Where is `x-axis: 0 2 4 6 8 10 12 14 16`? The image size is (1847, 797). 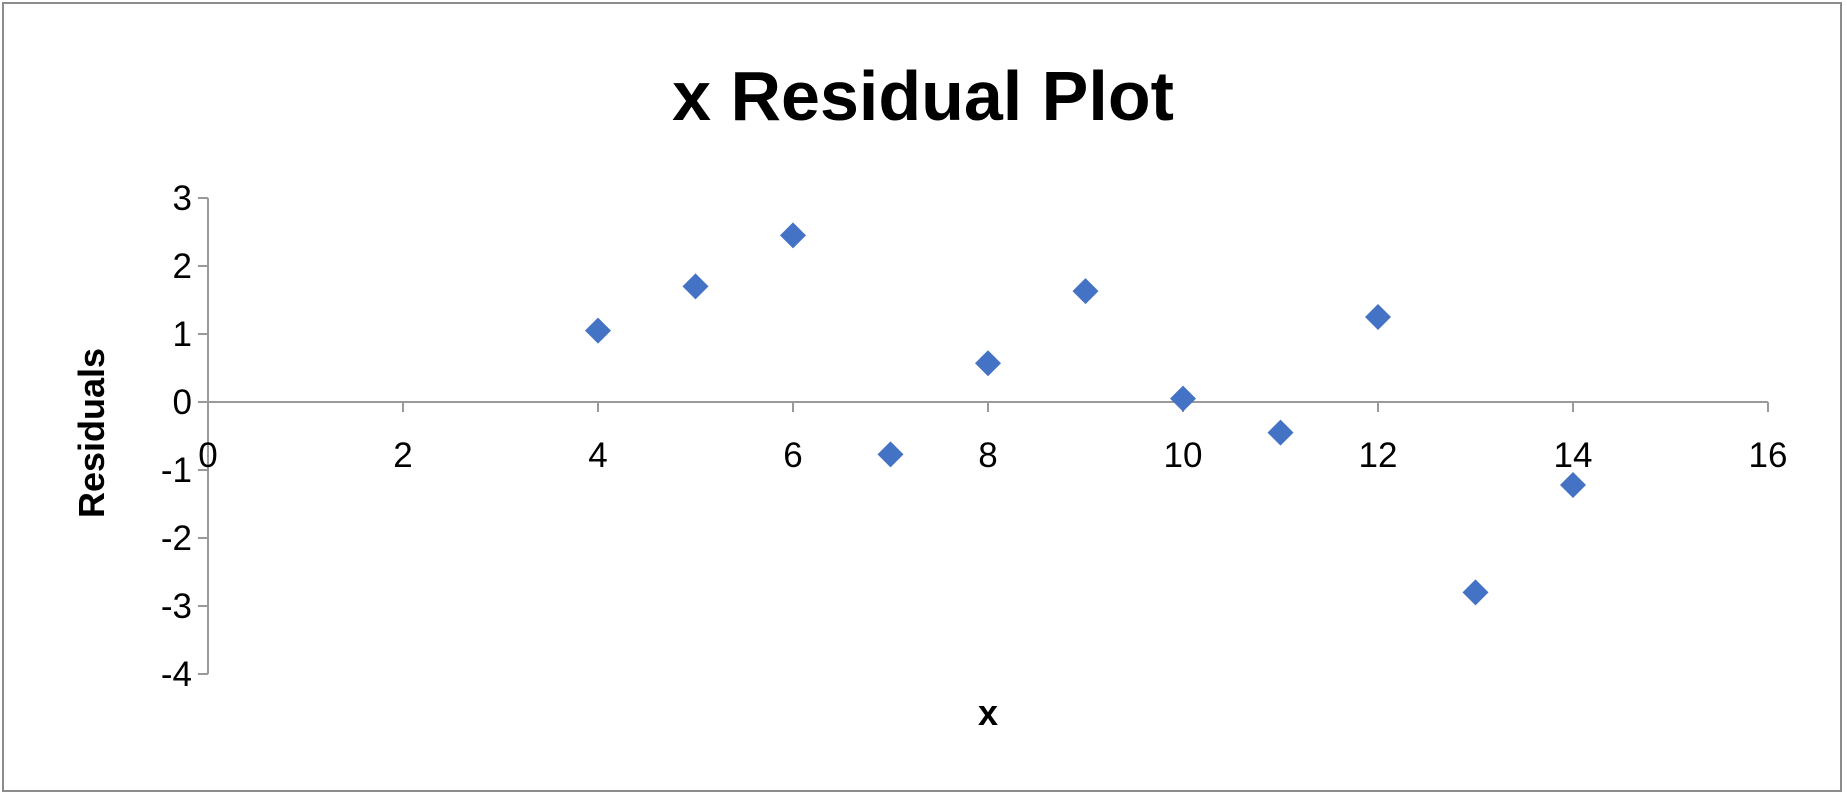
x-axis: 0 2 4 6 8 10 12 14 16 is located at coordinates (993, 438).